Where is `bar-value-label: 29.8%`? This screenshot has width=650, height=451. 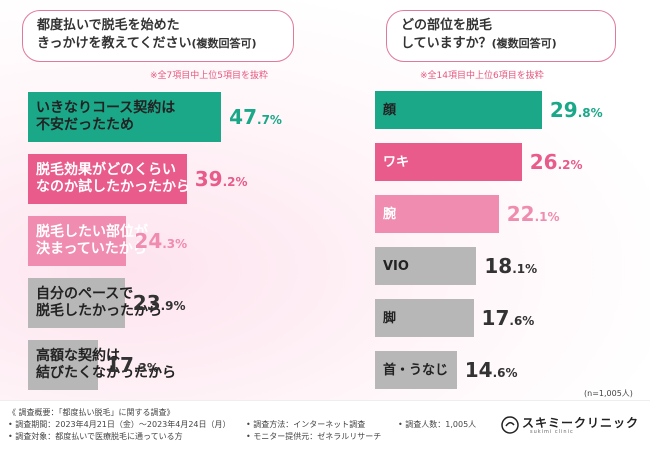
bar-value-label: 29.8% is located at coordinates (576, 110).